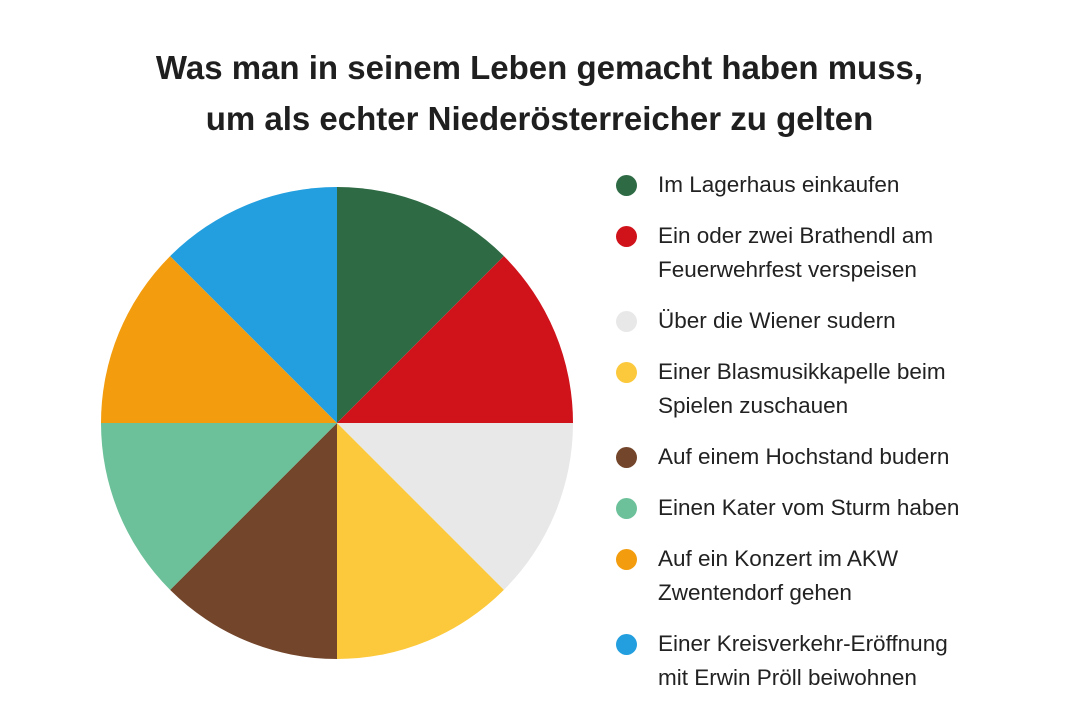  I want to click on legend-item: Auf einem Hochstand budern, so click(841, 457).